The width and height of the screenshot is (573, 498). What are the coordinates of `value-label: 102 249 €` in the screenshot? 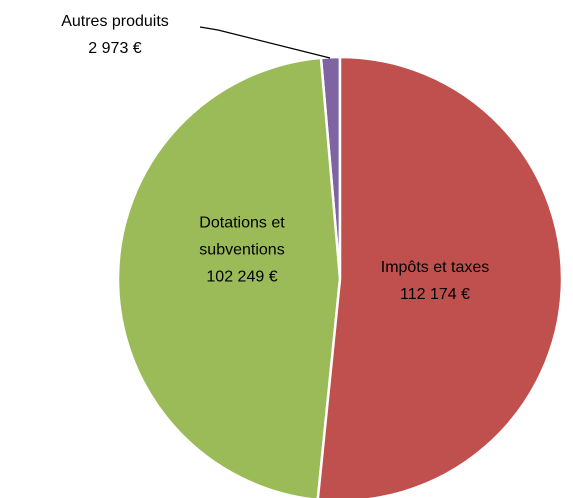 It's located at (242, 277).